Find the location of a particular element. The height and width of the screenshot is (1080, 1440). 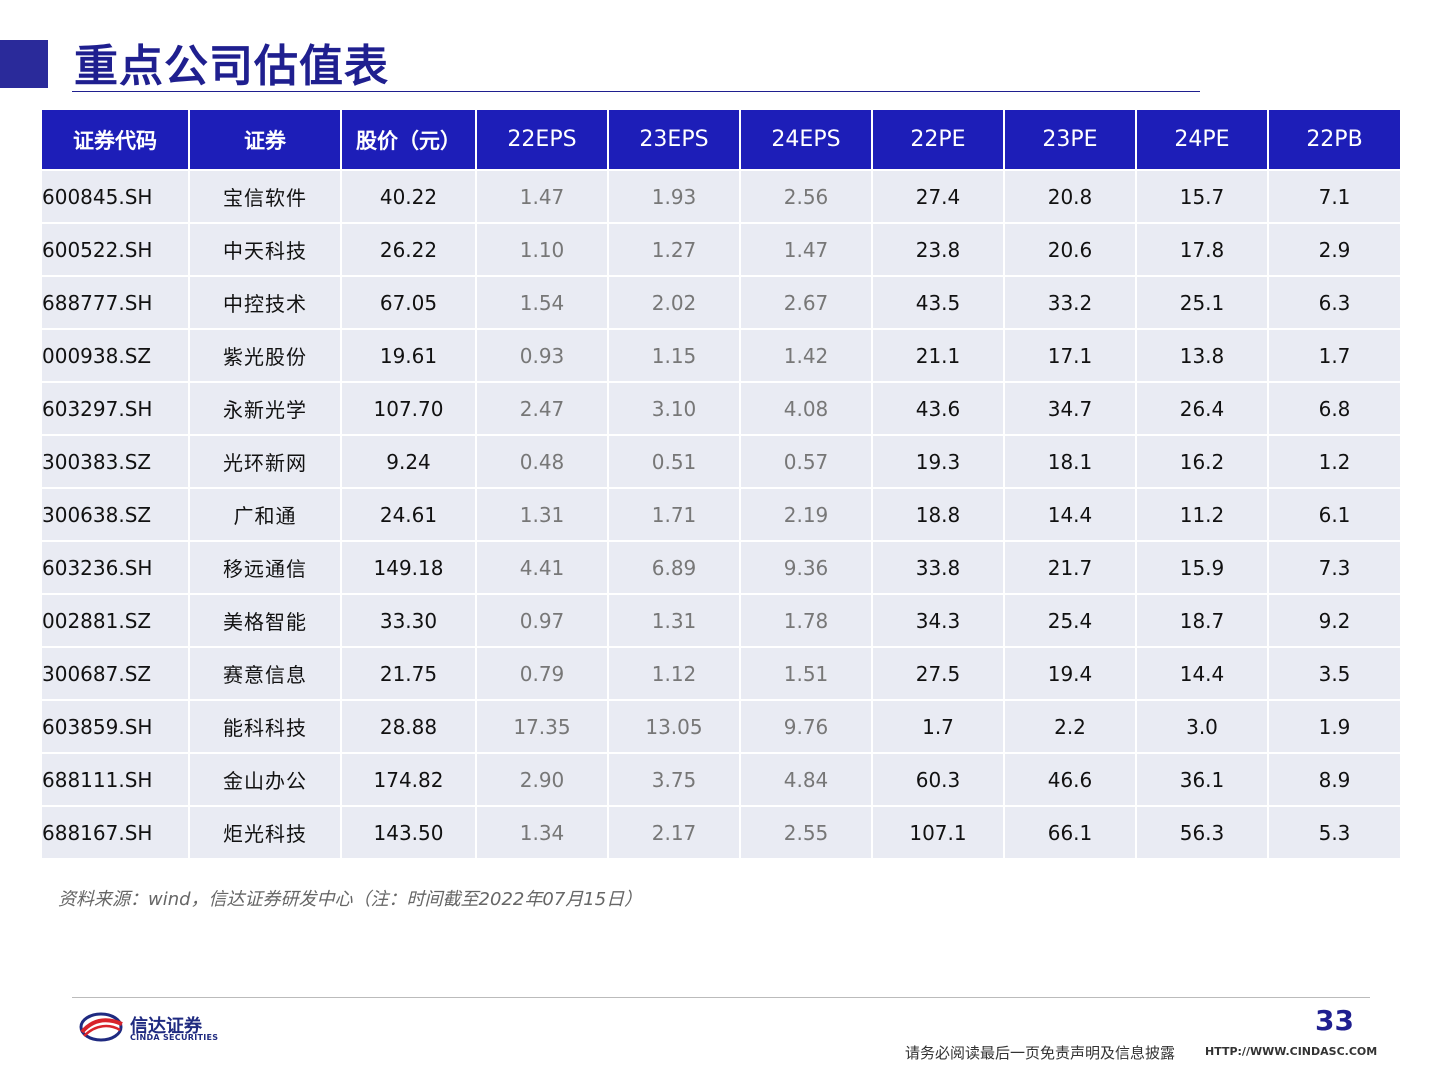

cell-24eps: 9.36 is located at coordinates (806, 567).